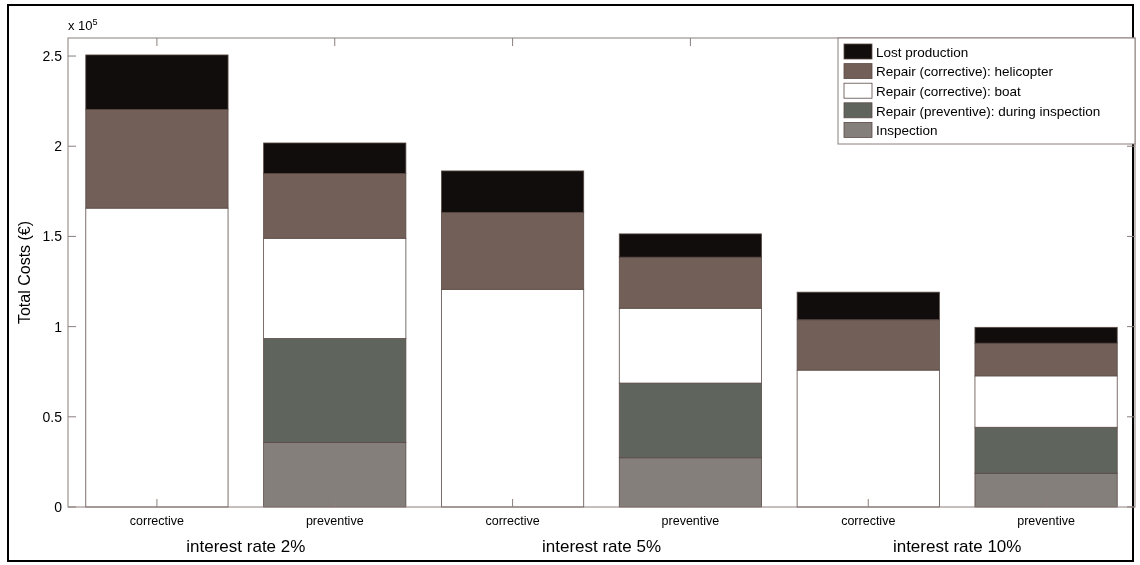  What do you see at coordinates (52, 55) in the screenshot?
I see `y-tick-label: 2.5` at bounding box center [52, 55].